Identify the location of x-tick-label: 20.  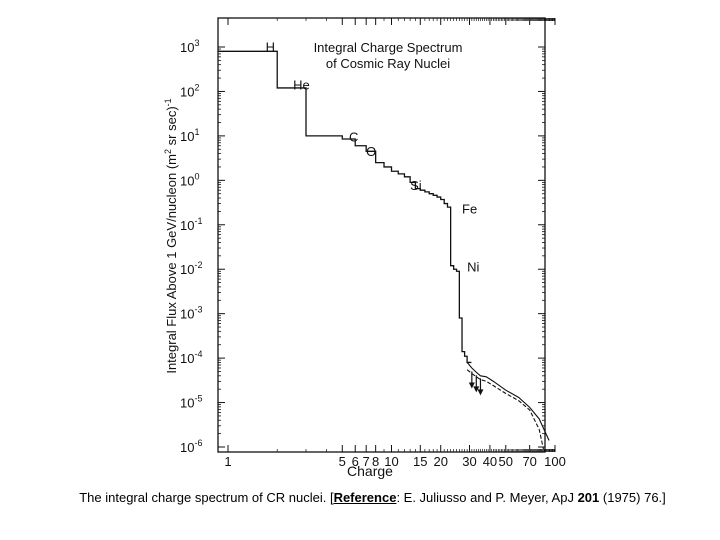
(440, 461).